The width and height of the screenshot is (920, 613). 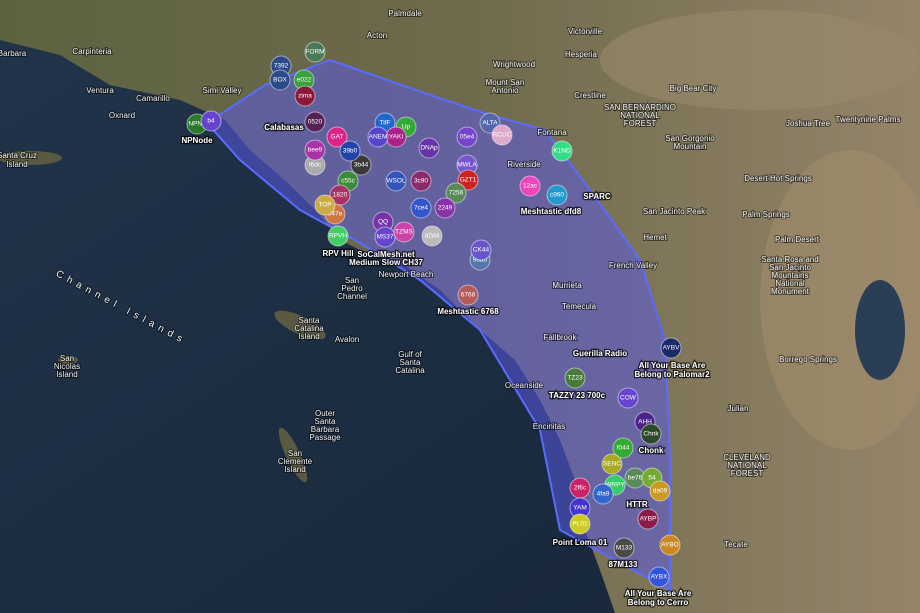 What do you see at coordinates (880, 330) in the screenshot?
I see `salton-sea` at bounding box center [880, 330].